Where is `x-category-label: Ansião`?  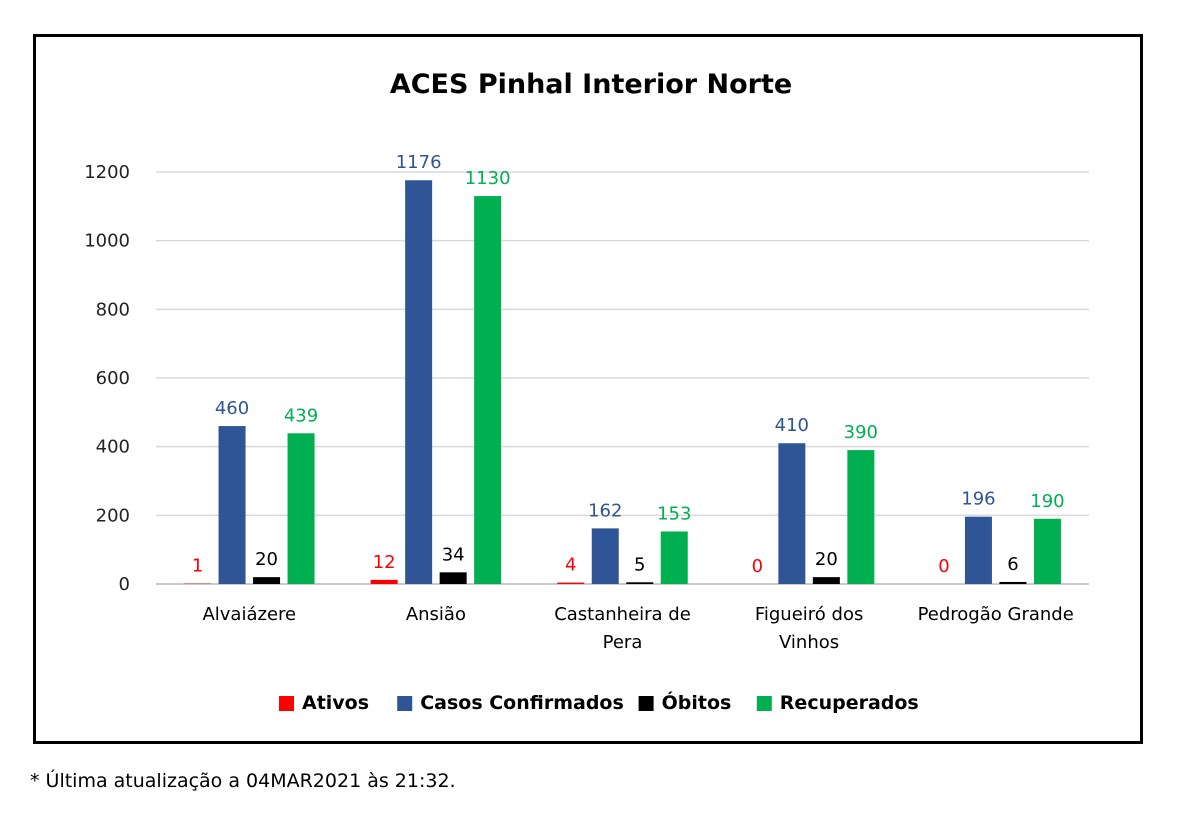 x-category-label: Ansião is located at coordinates (436, 614).